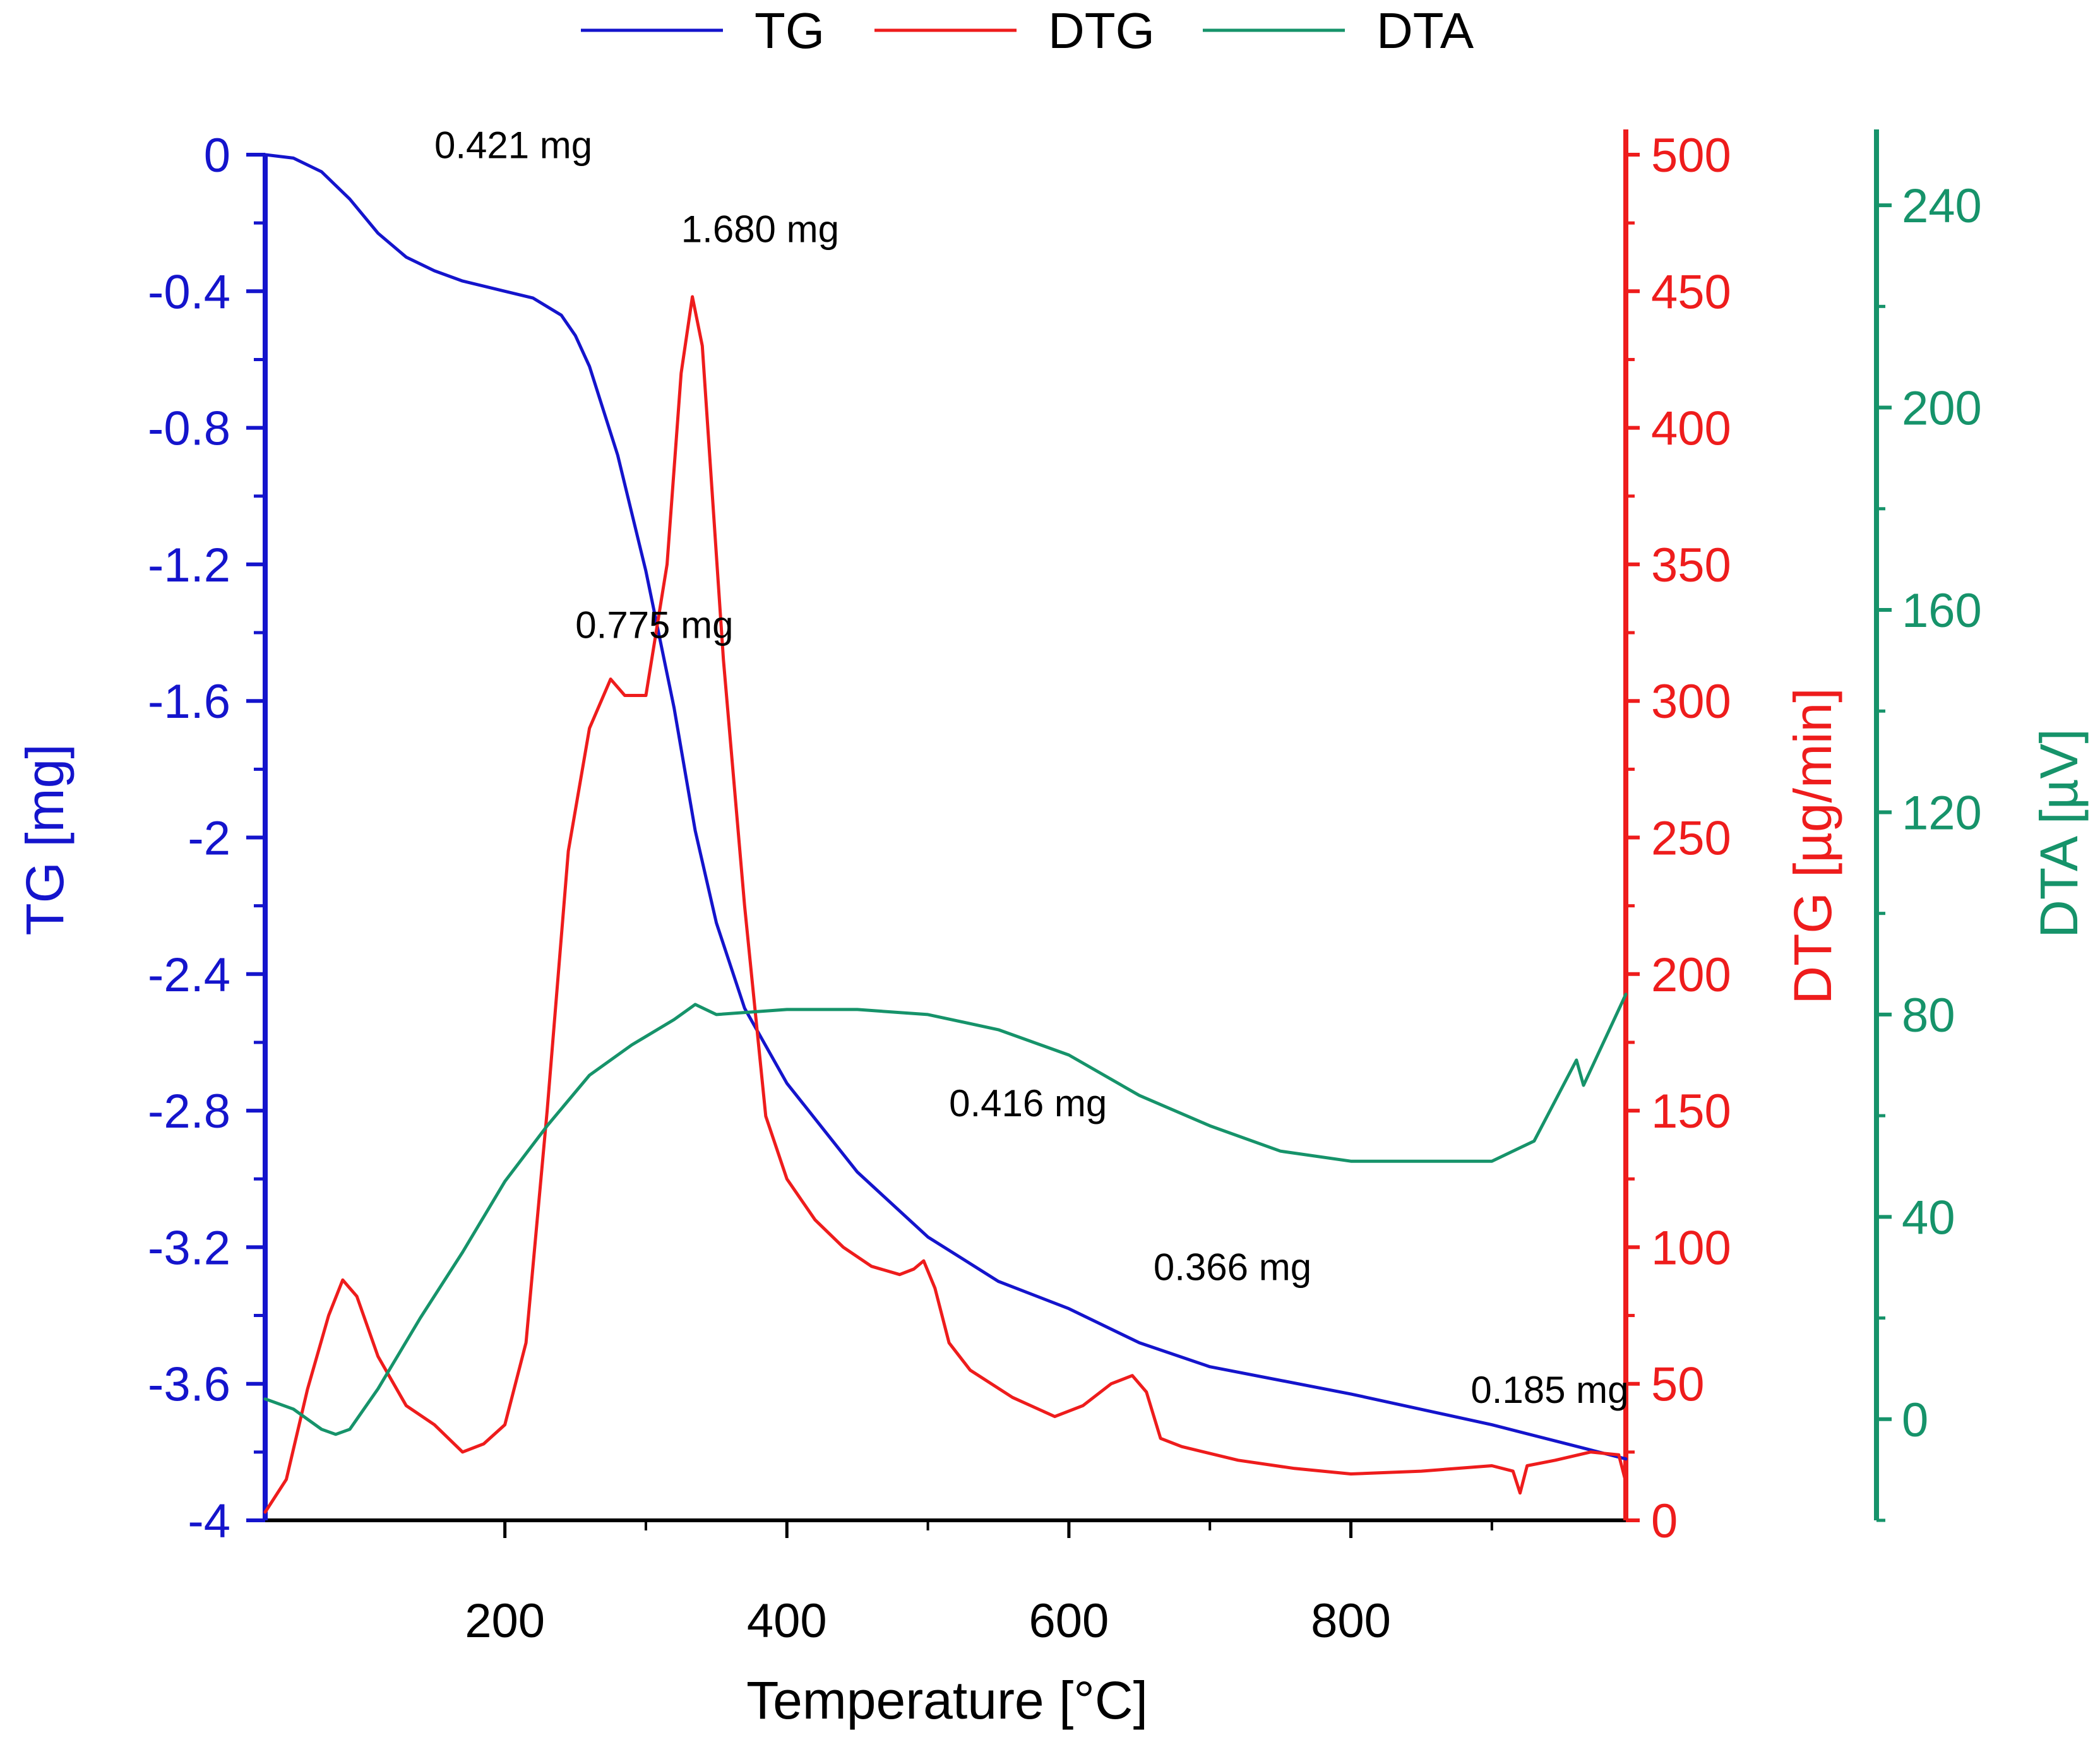  I want to click on legend-label-tg: TG, so click(790, 31).